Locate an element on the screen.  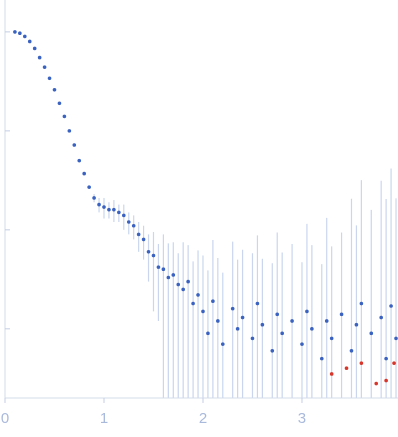
x-tick-label: 3 is located at coordinates (302, 418).